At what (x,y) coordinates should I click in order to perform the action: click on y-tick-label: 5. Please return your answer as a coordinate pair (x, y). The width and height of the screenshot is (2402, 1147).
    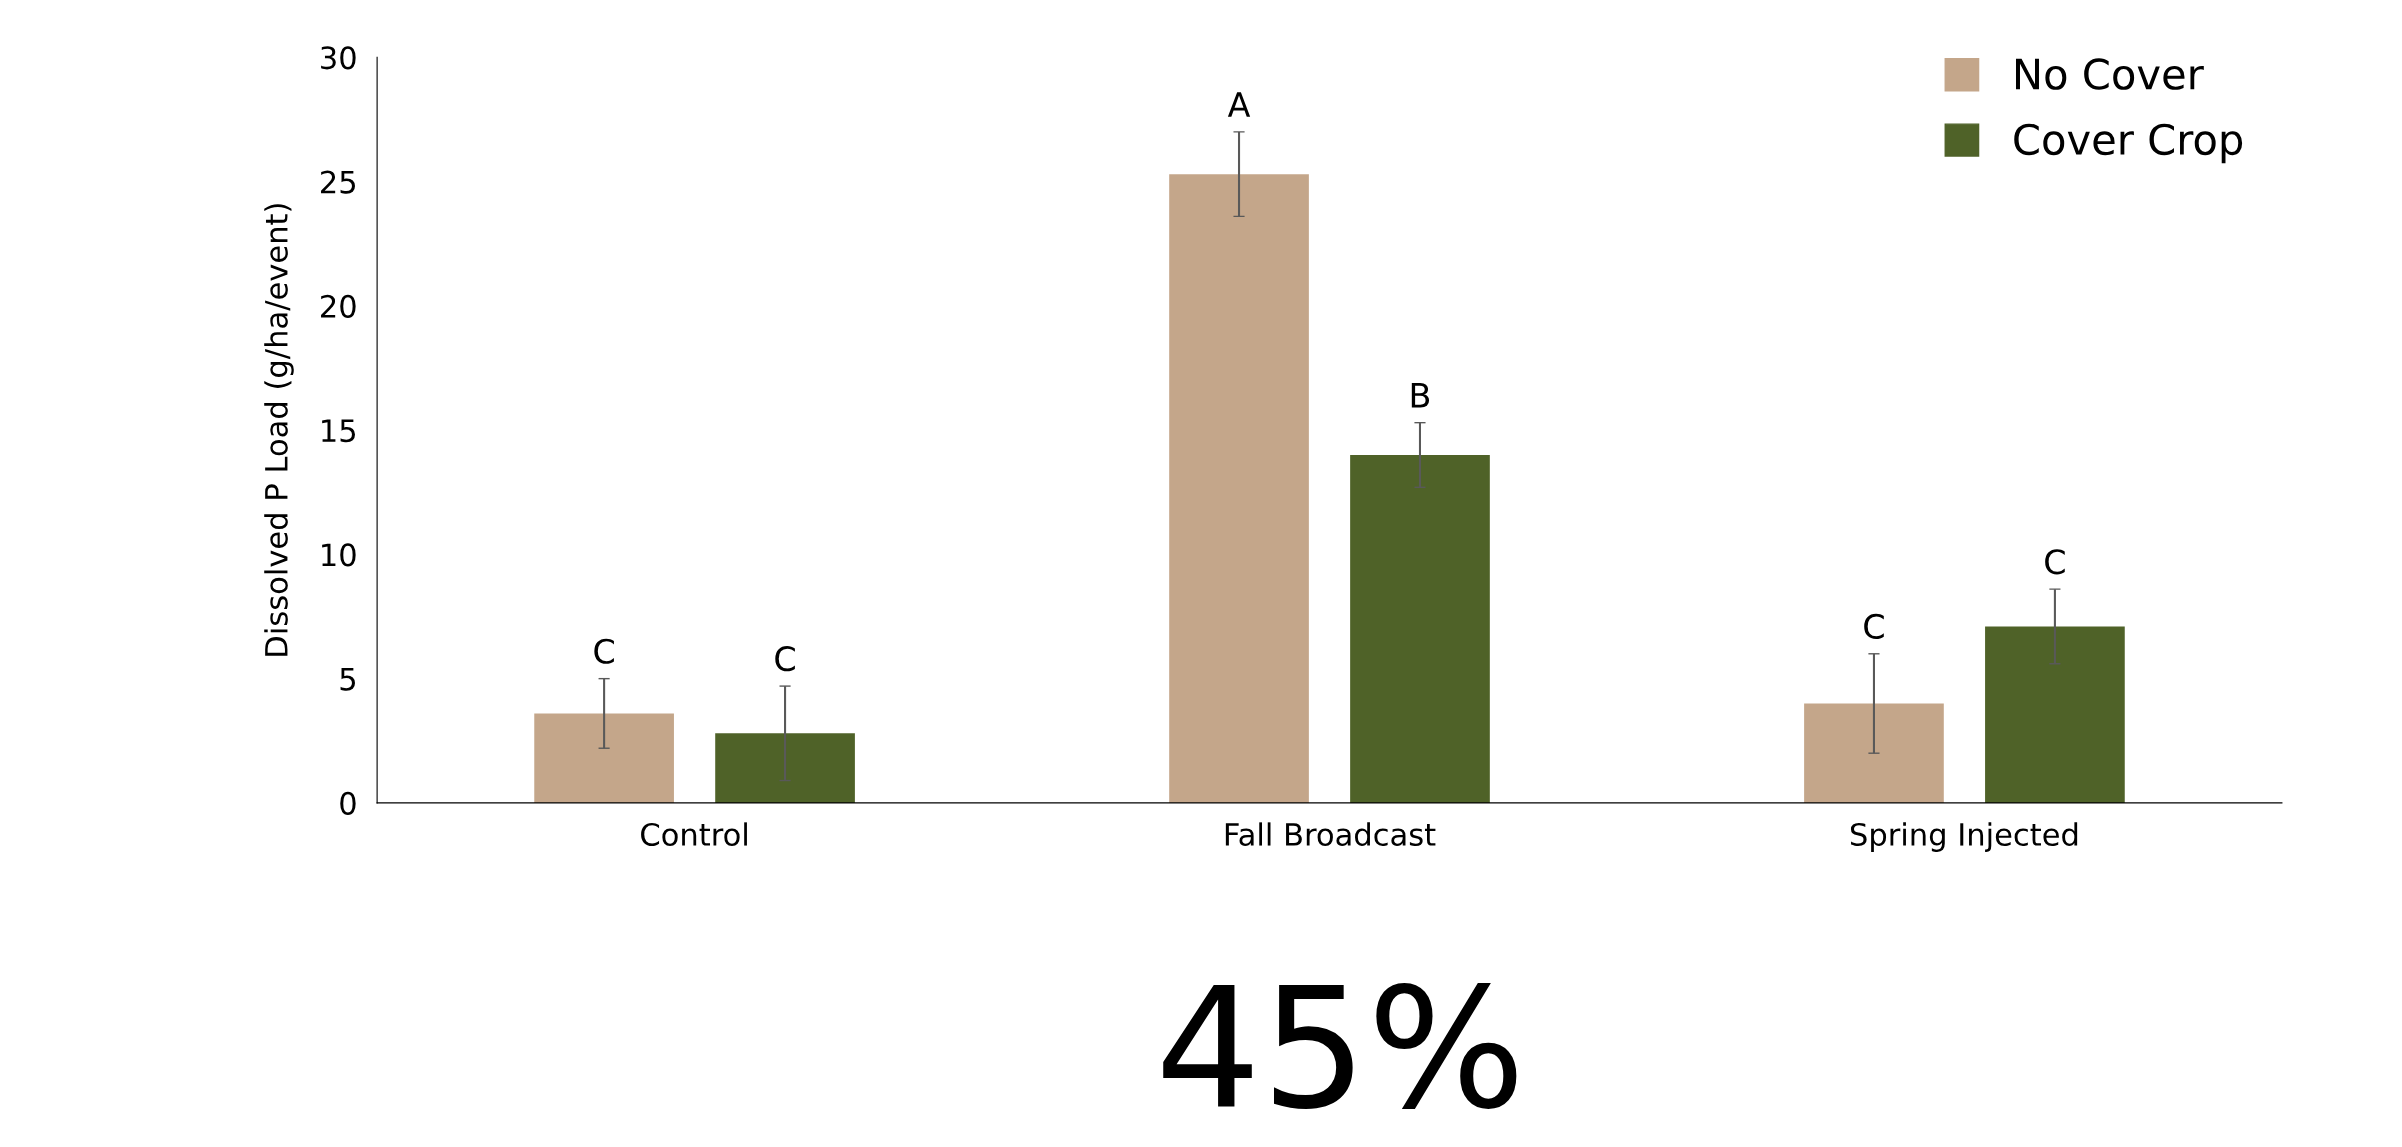
    Looking at the image, I should click on (347, 679).